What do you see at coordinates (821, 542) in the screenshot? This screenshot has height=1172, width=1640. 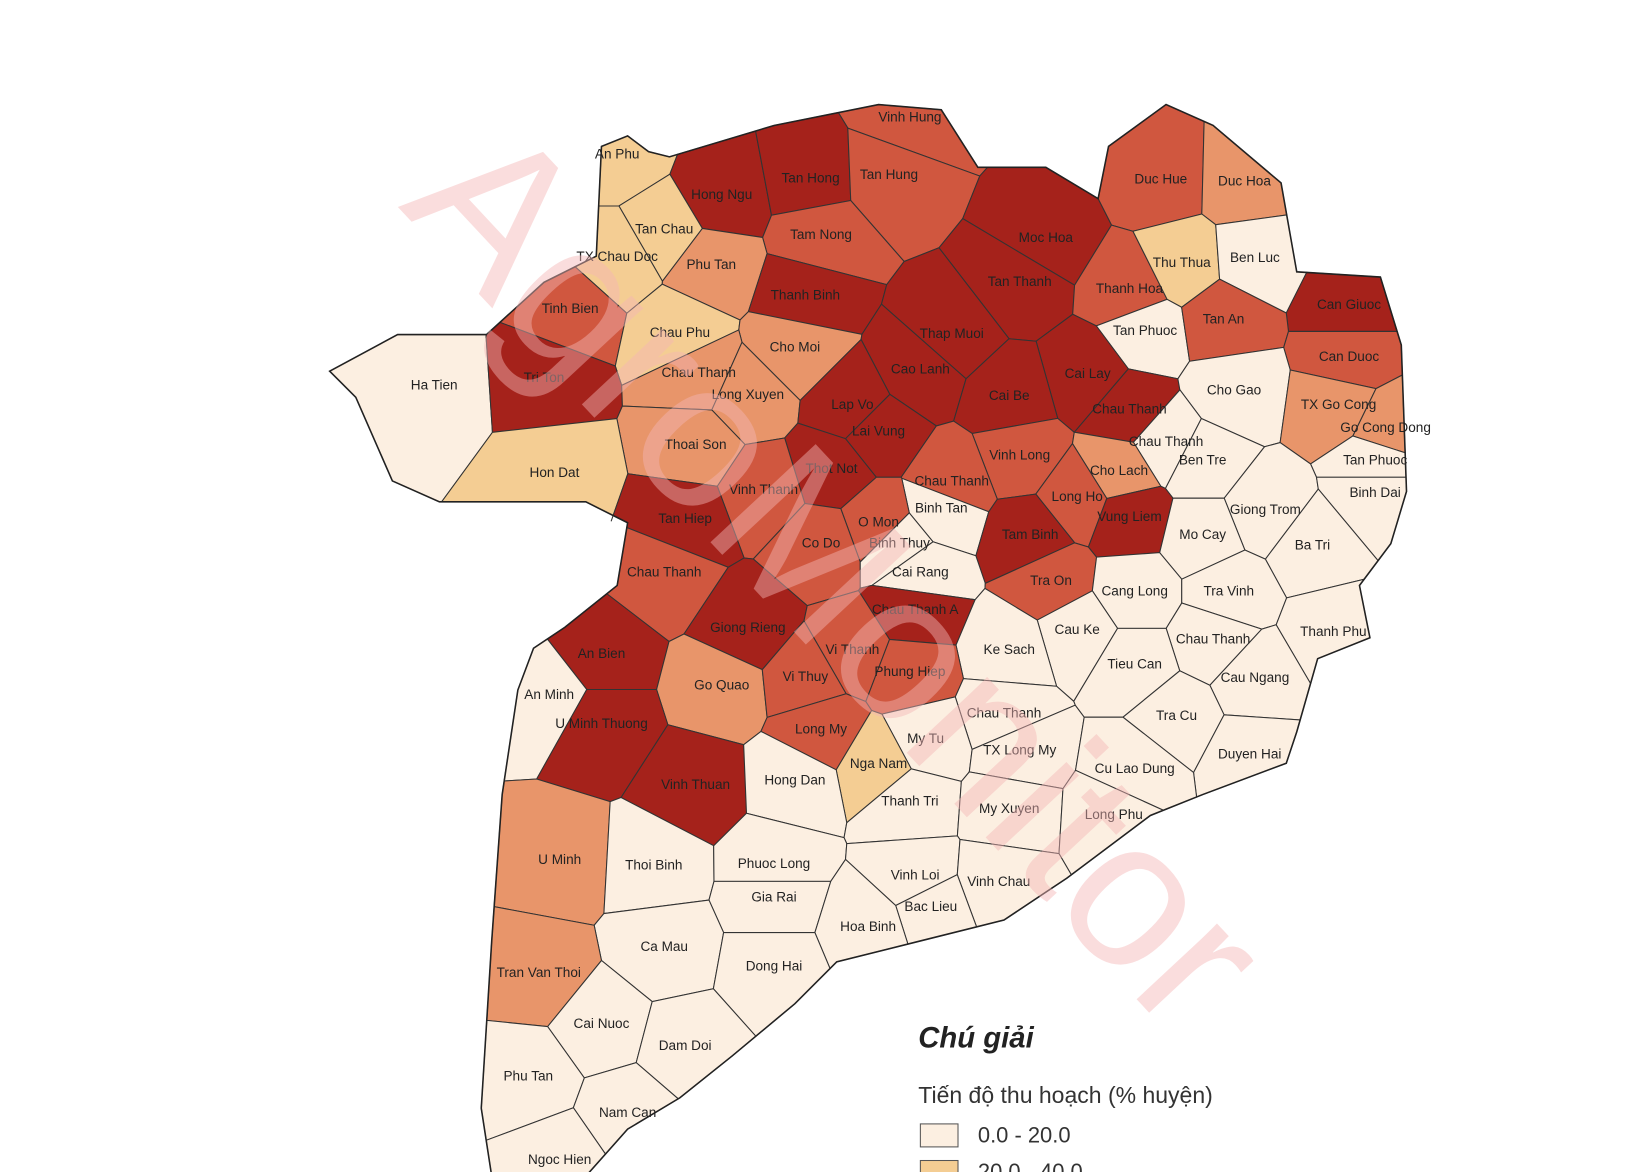 I see `district-label: Co Do` at bounding box center [821, 542].